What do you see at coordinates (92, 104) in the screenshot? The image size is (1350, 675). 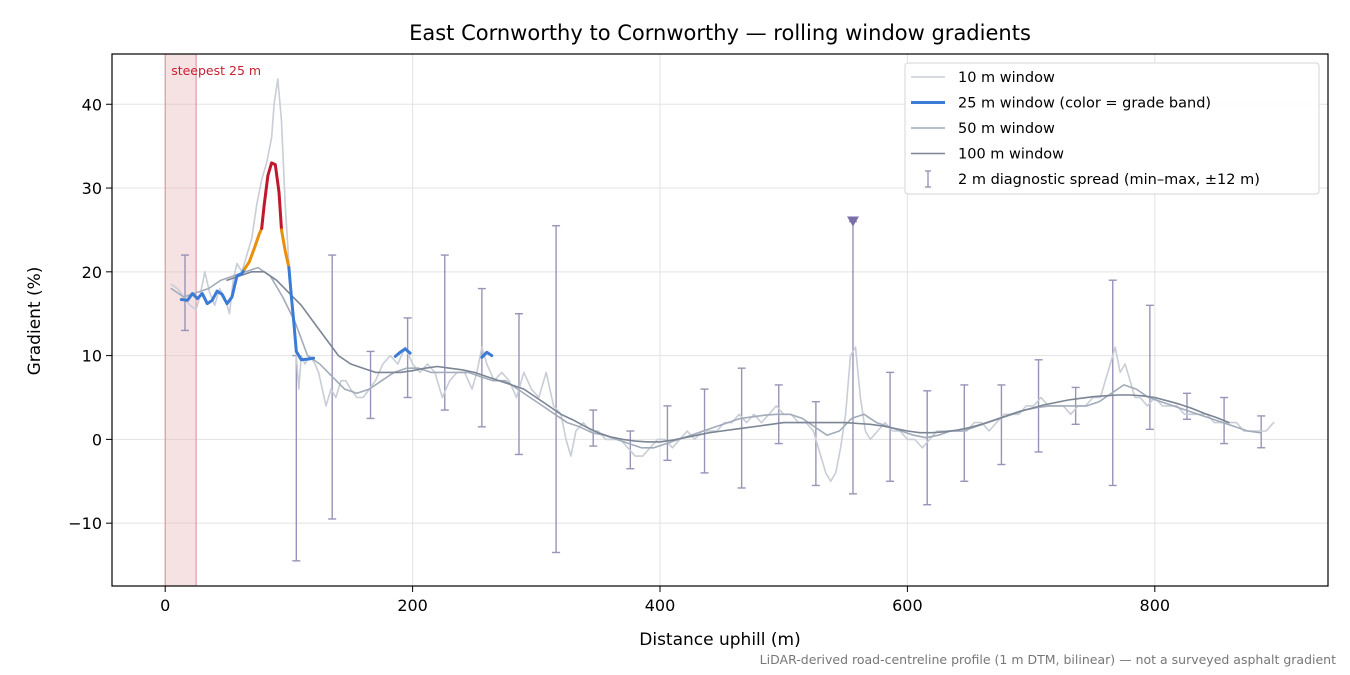 I see `y-tick-label: 40` at bounding box center [92, 104].